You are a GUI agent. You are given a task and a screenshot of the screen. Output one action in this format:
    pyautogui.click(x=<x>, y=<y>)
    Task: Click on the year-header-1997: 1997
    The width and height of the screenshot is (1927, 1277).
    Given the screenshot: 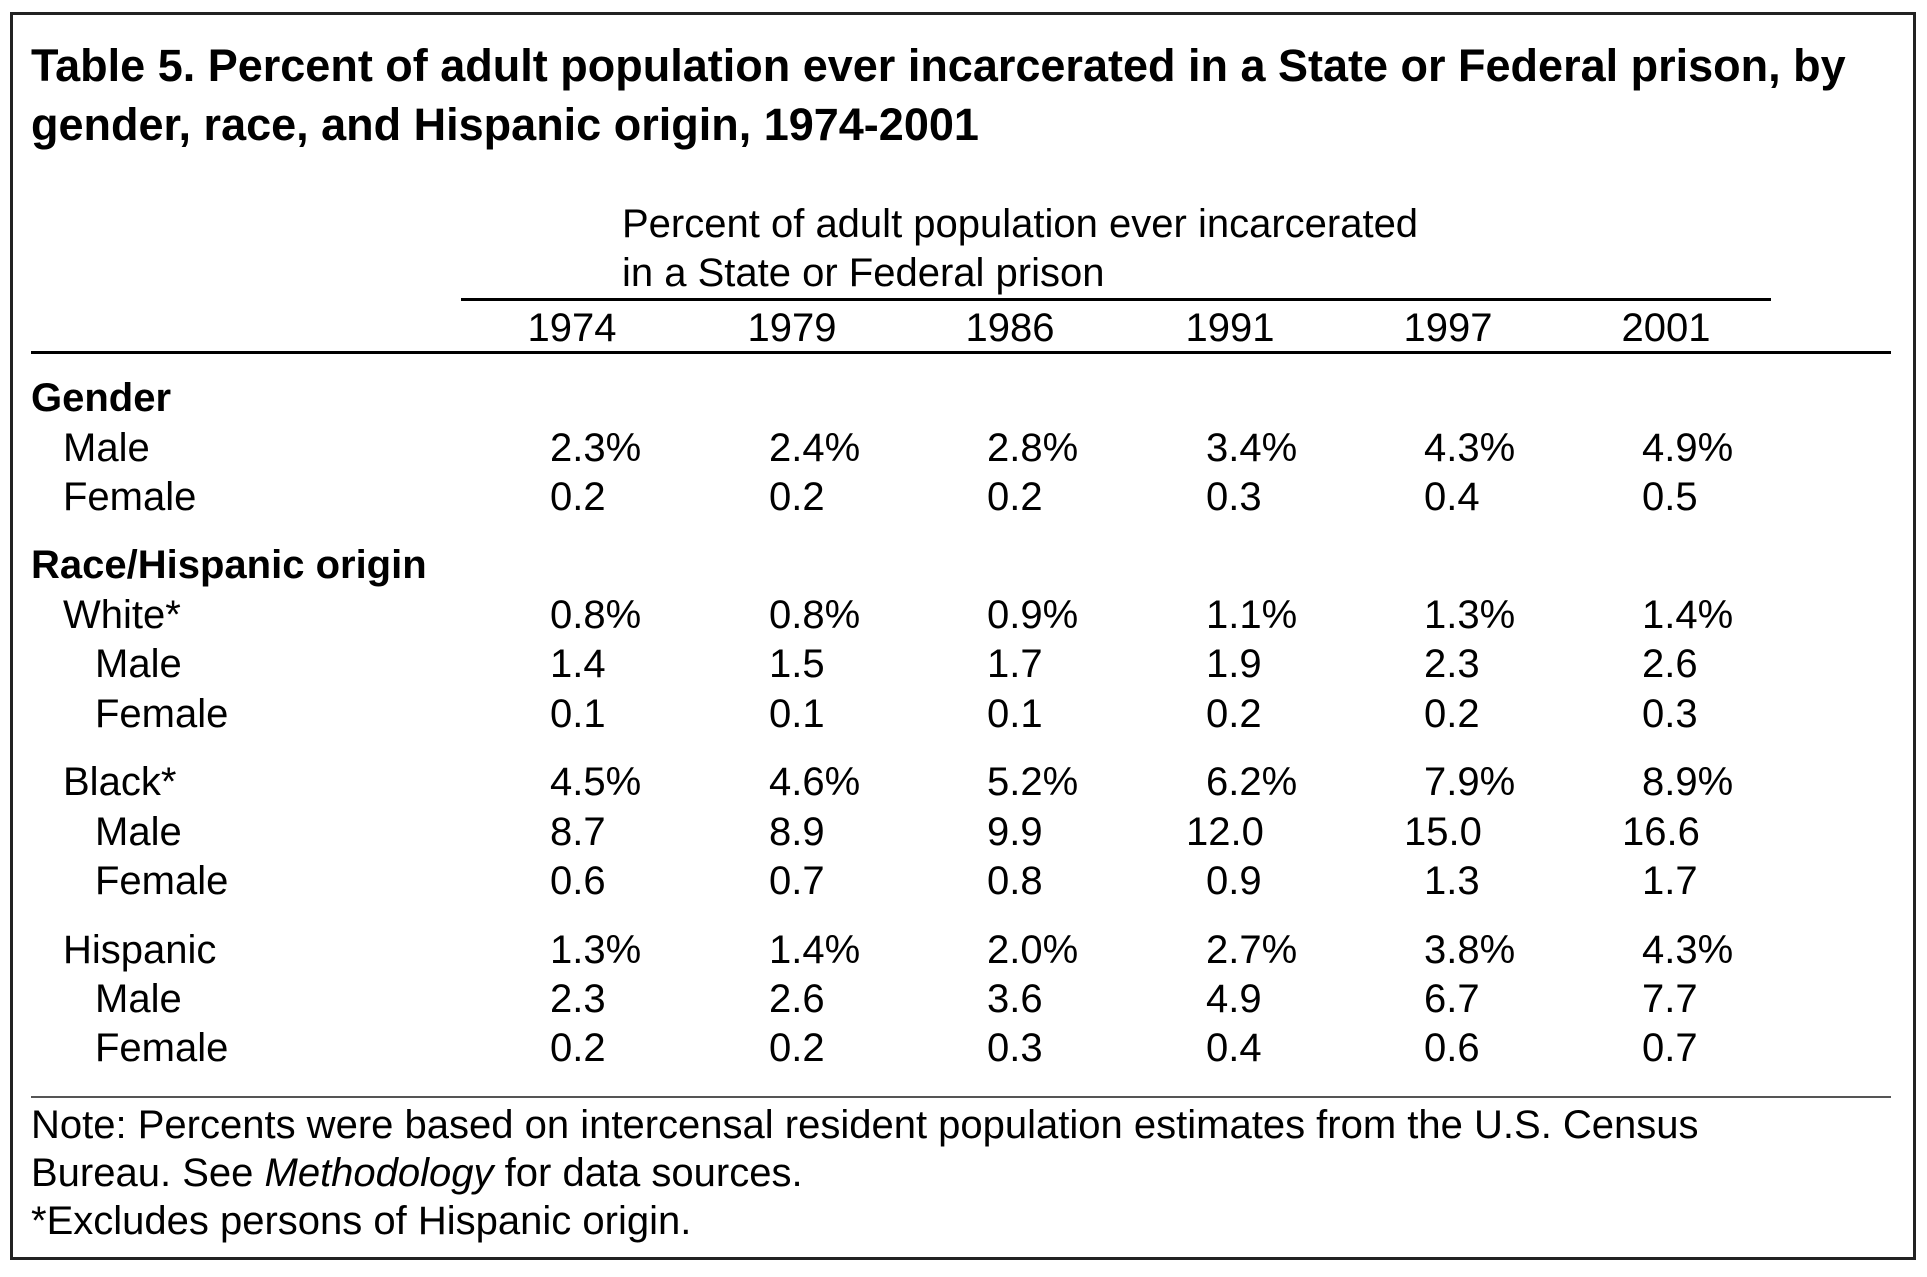 What is the action you would take?
    pyautogui.click(x=1448, y=328)
    